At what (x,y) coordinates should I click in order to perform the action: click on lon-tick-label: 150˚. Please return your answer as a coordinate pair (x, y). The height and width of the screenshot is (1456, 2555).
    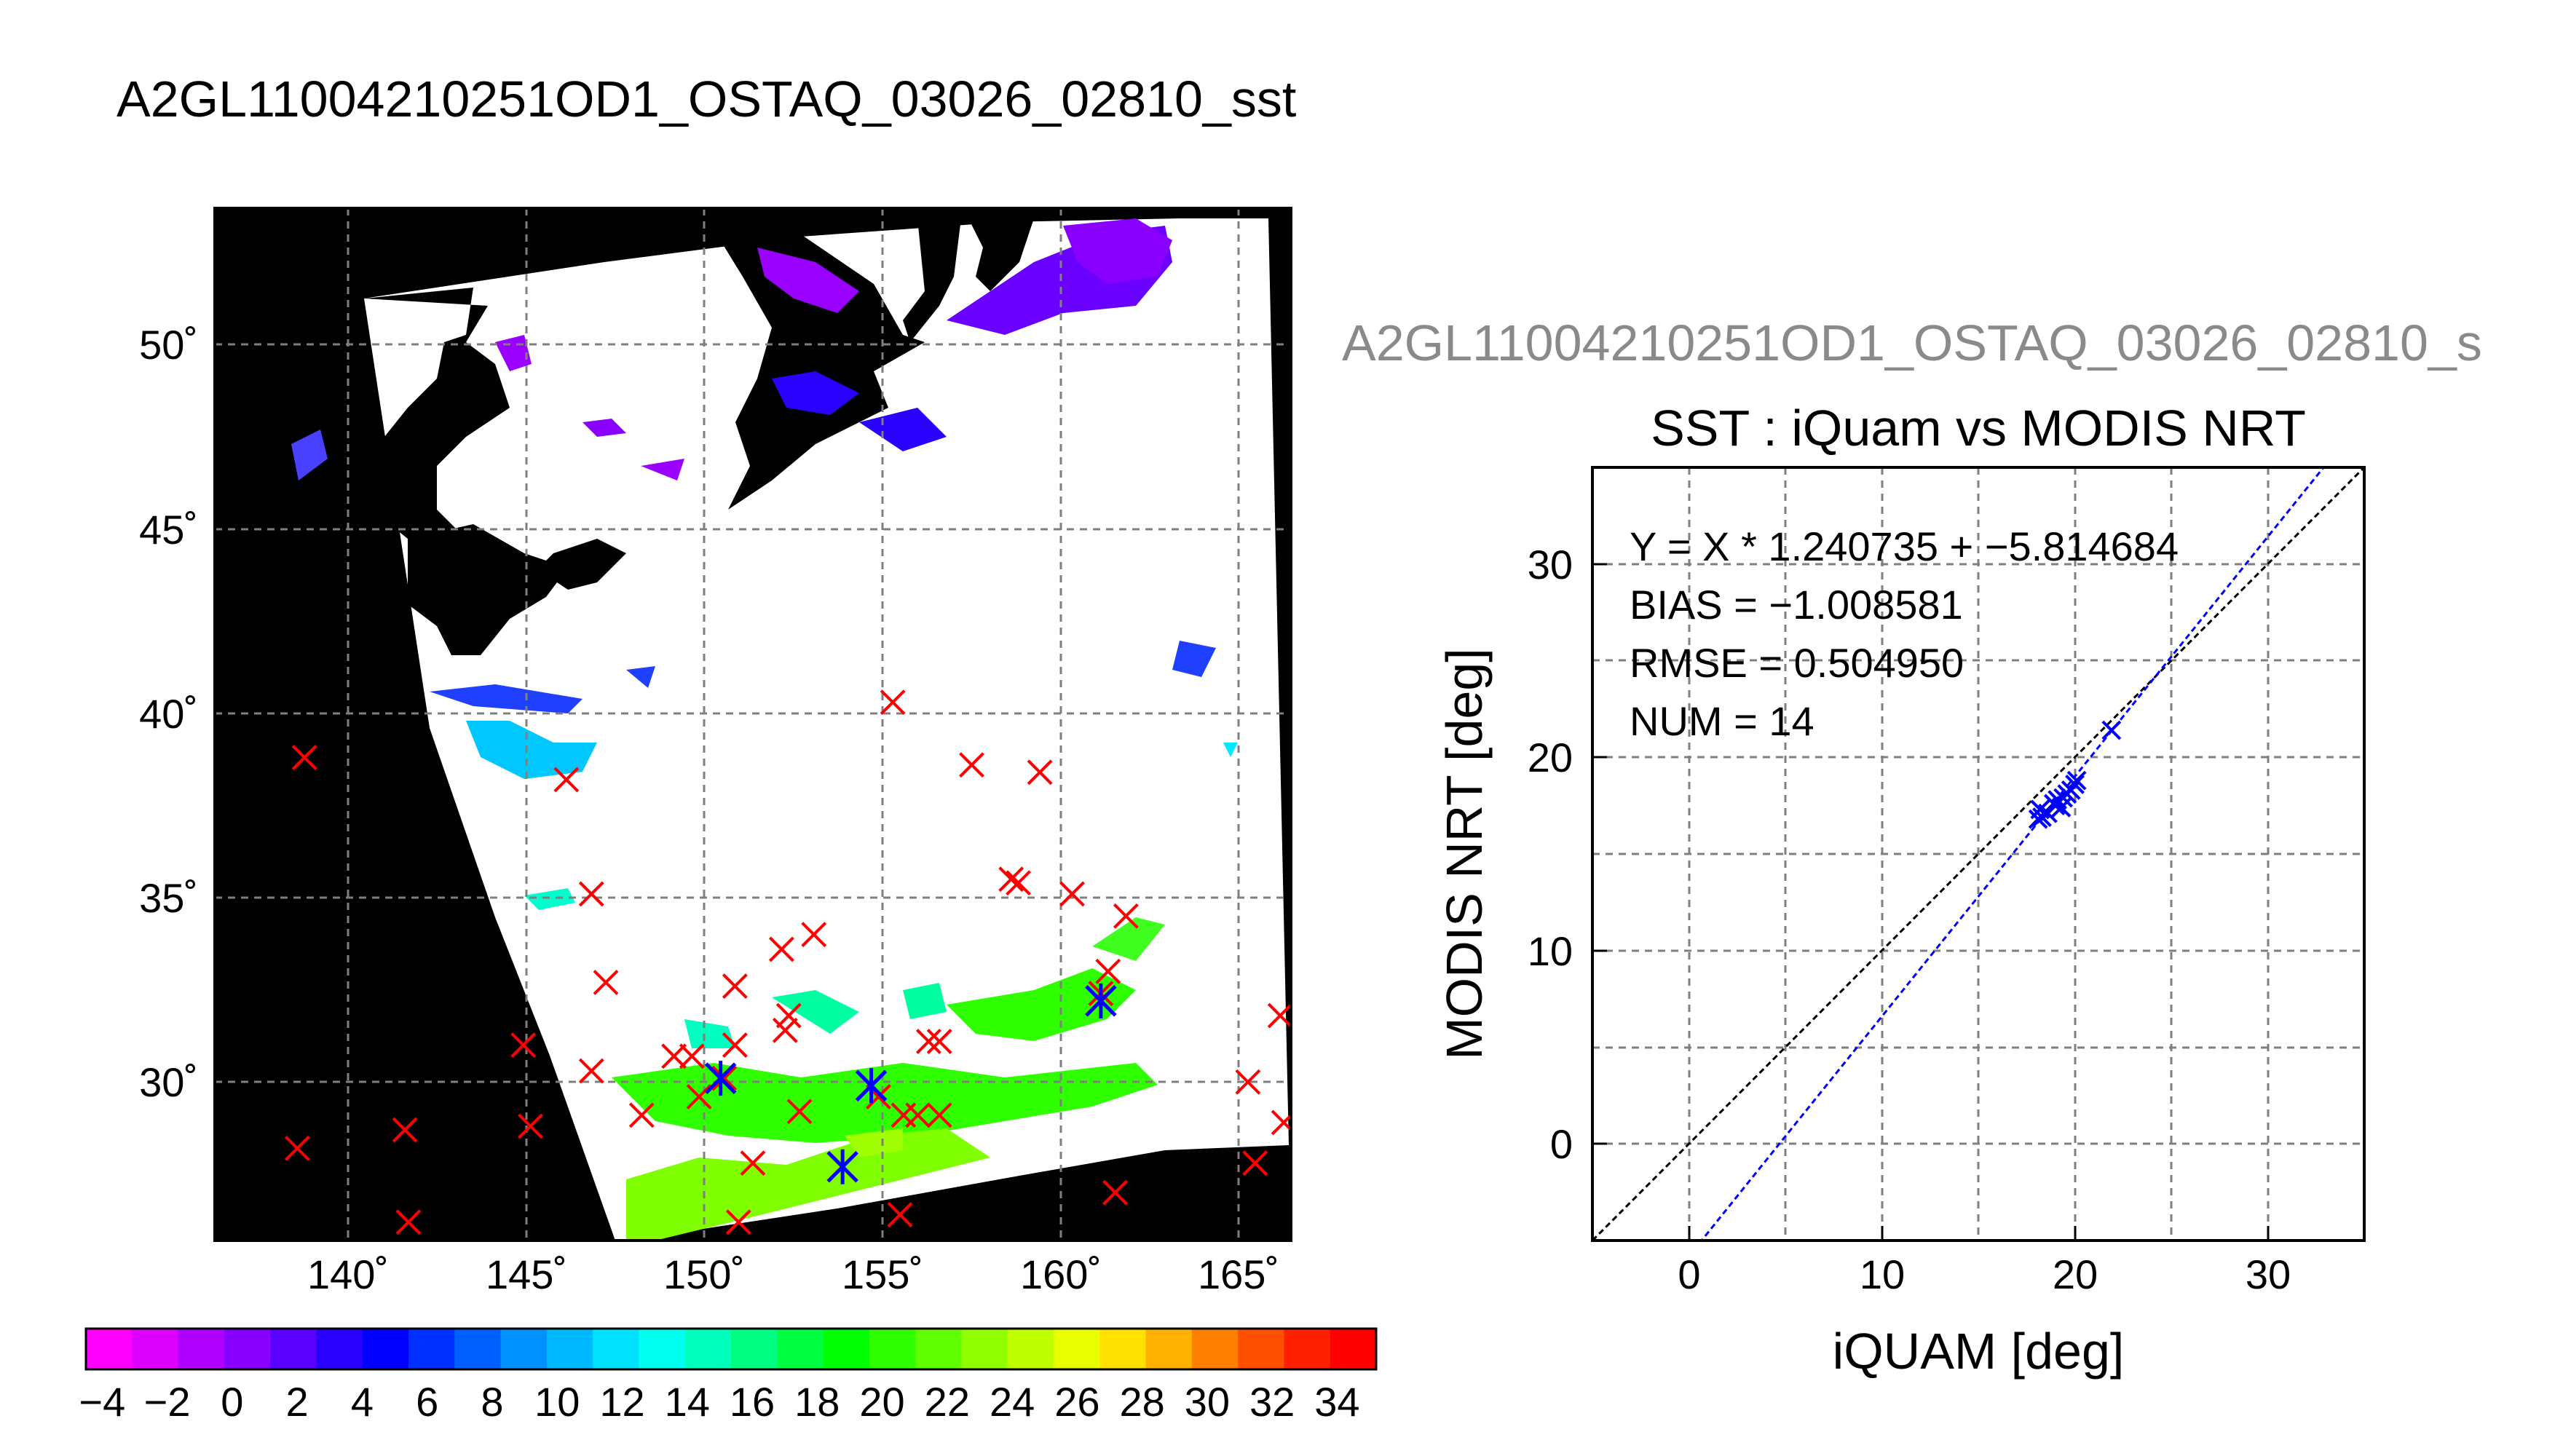
    Looking at the image, I should click on (704, 1274).